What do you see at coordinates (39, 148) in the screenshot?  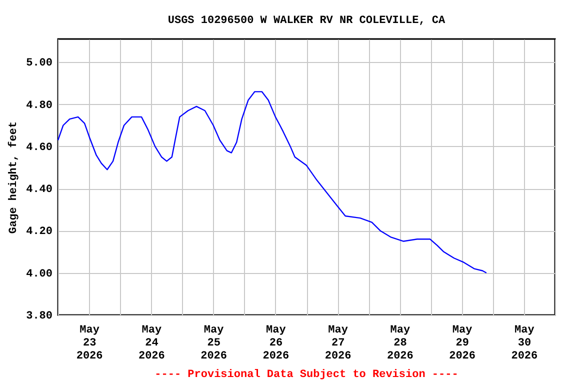 I see `y-tick-label: 4.60` at bounding box center [39, 148].